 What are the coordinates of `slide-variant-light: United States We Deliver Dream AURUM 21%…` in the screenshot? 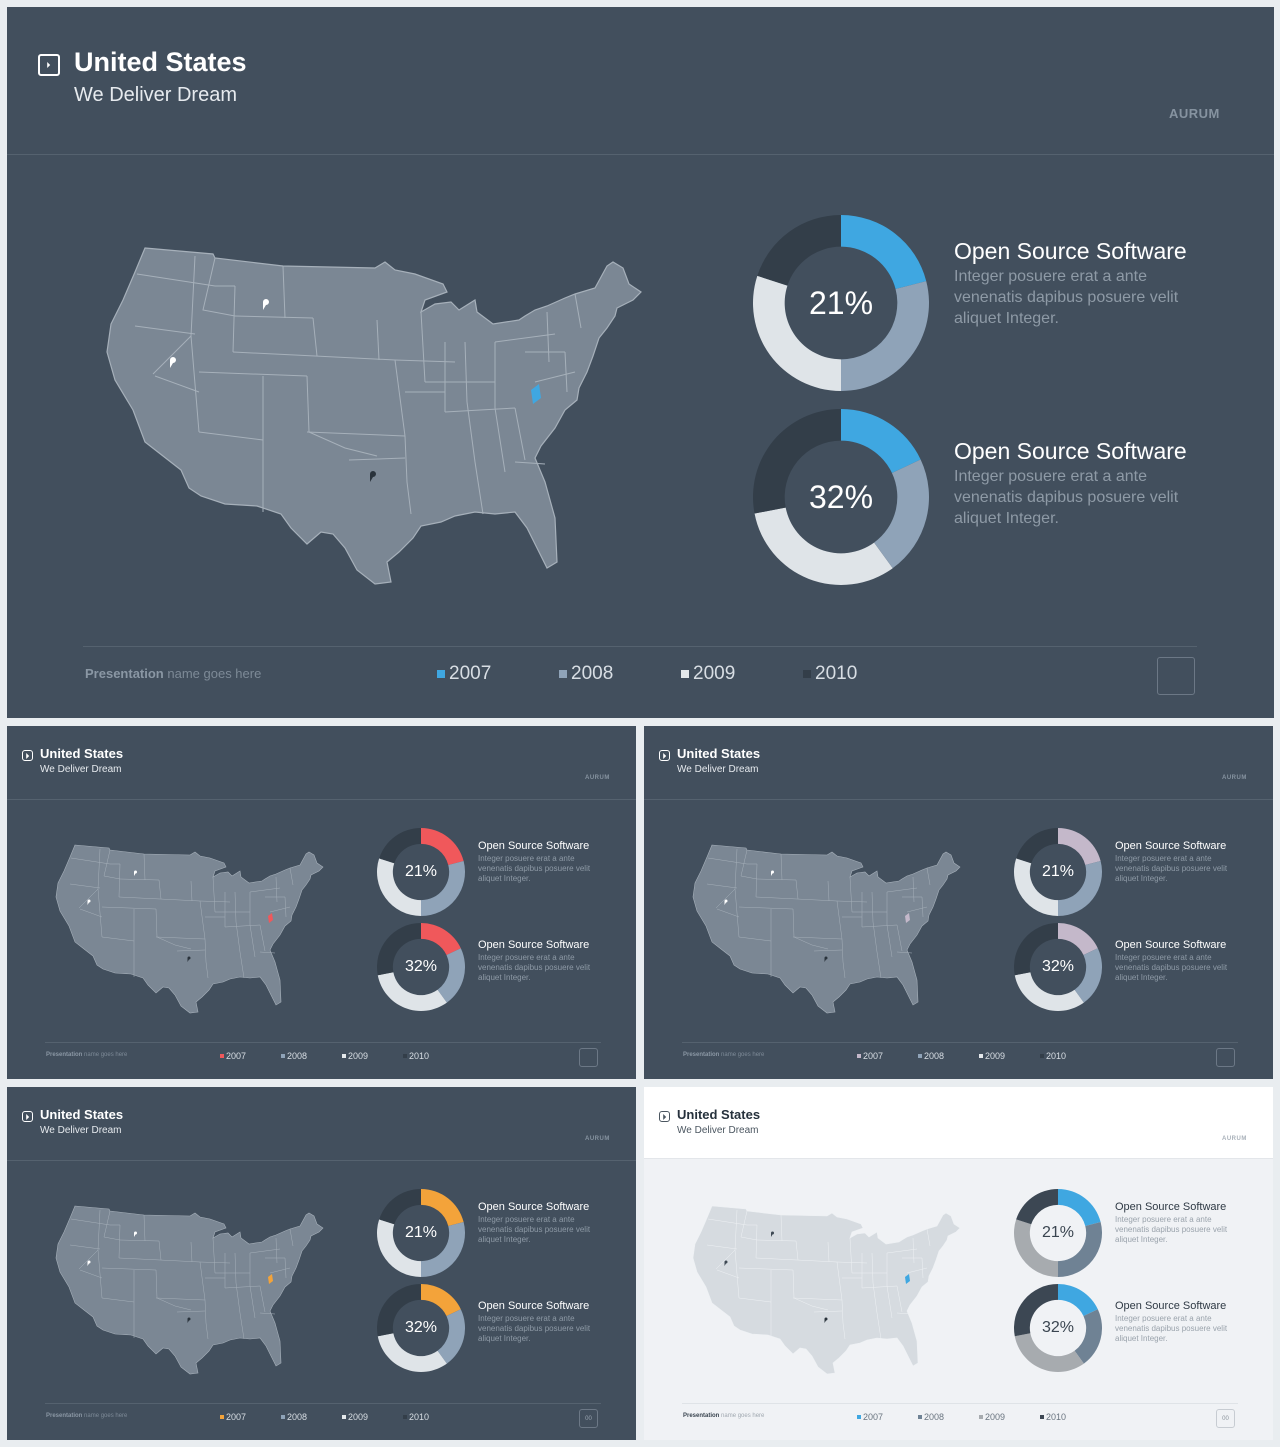 It's located at (958, 1263).